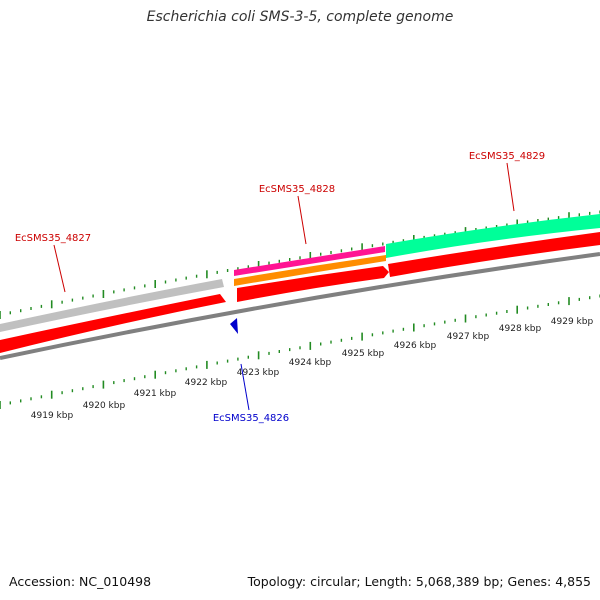 The image size is (600, 600). Describe the element at coordinates (363, 354) in the screenshot. I see `scale-label: 4925 kbp` at that location.